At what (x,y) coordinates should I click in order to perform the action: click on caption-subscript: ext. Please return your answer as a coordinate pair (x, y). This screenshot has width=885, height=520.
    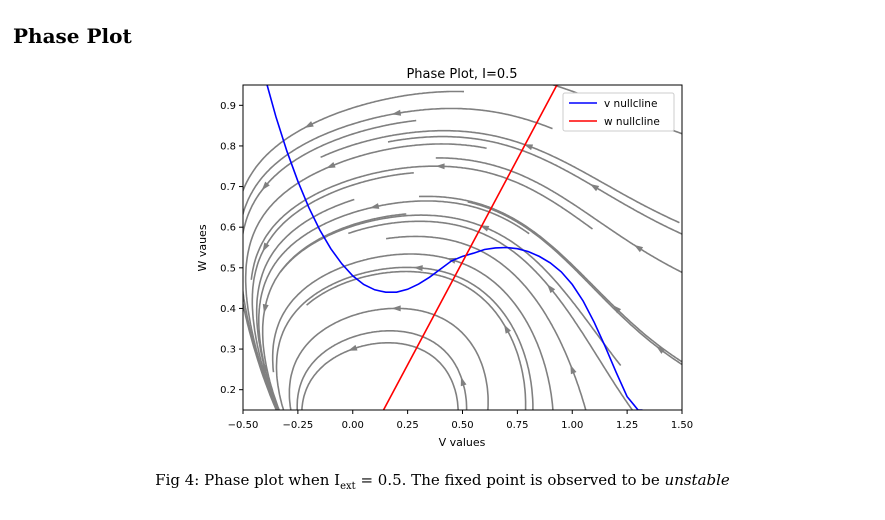
    Looking at the image, I should click on (348, 486).